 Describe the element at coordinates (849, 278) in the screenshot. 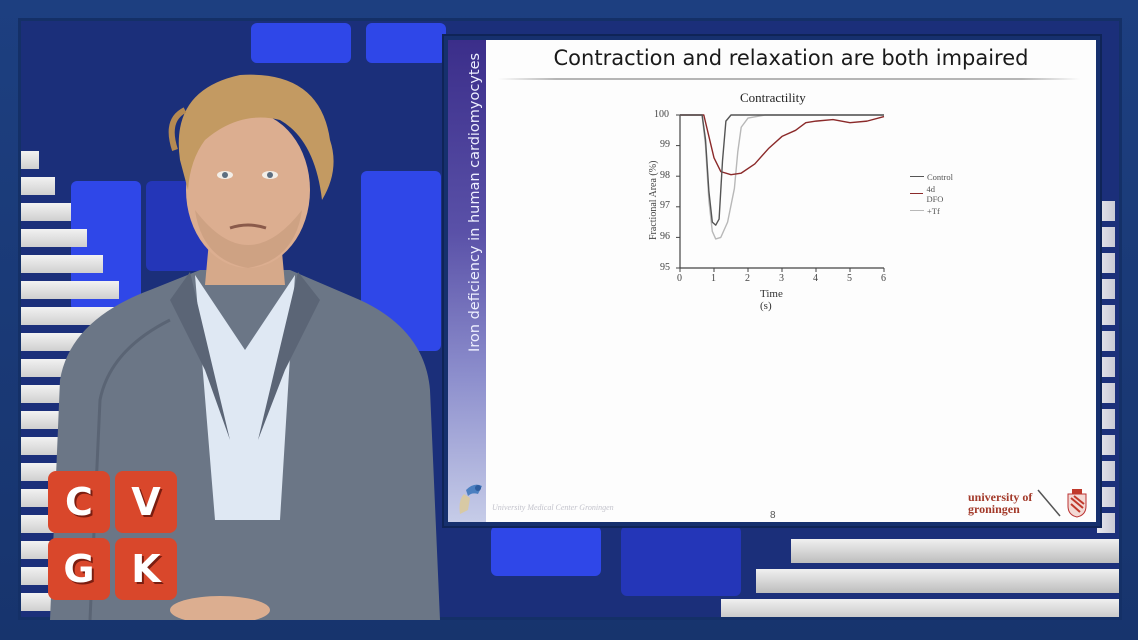

I see `x-tick: 5` at that location.